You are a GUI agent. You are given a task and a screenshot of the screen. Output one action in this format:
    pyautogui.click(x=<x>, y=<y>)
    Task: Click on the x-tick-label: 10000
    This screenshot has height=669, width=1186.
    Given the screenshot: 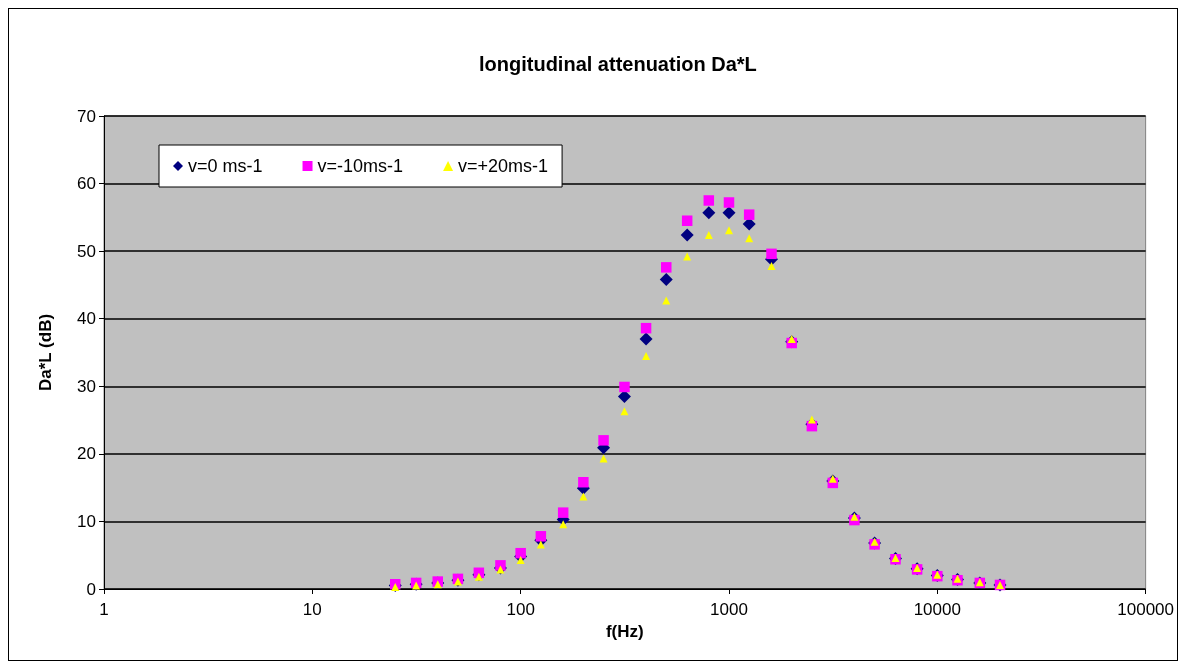 What is the action you would take?
    pyautogui.click(x=937, y=609)
    